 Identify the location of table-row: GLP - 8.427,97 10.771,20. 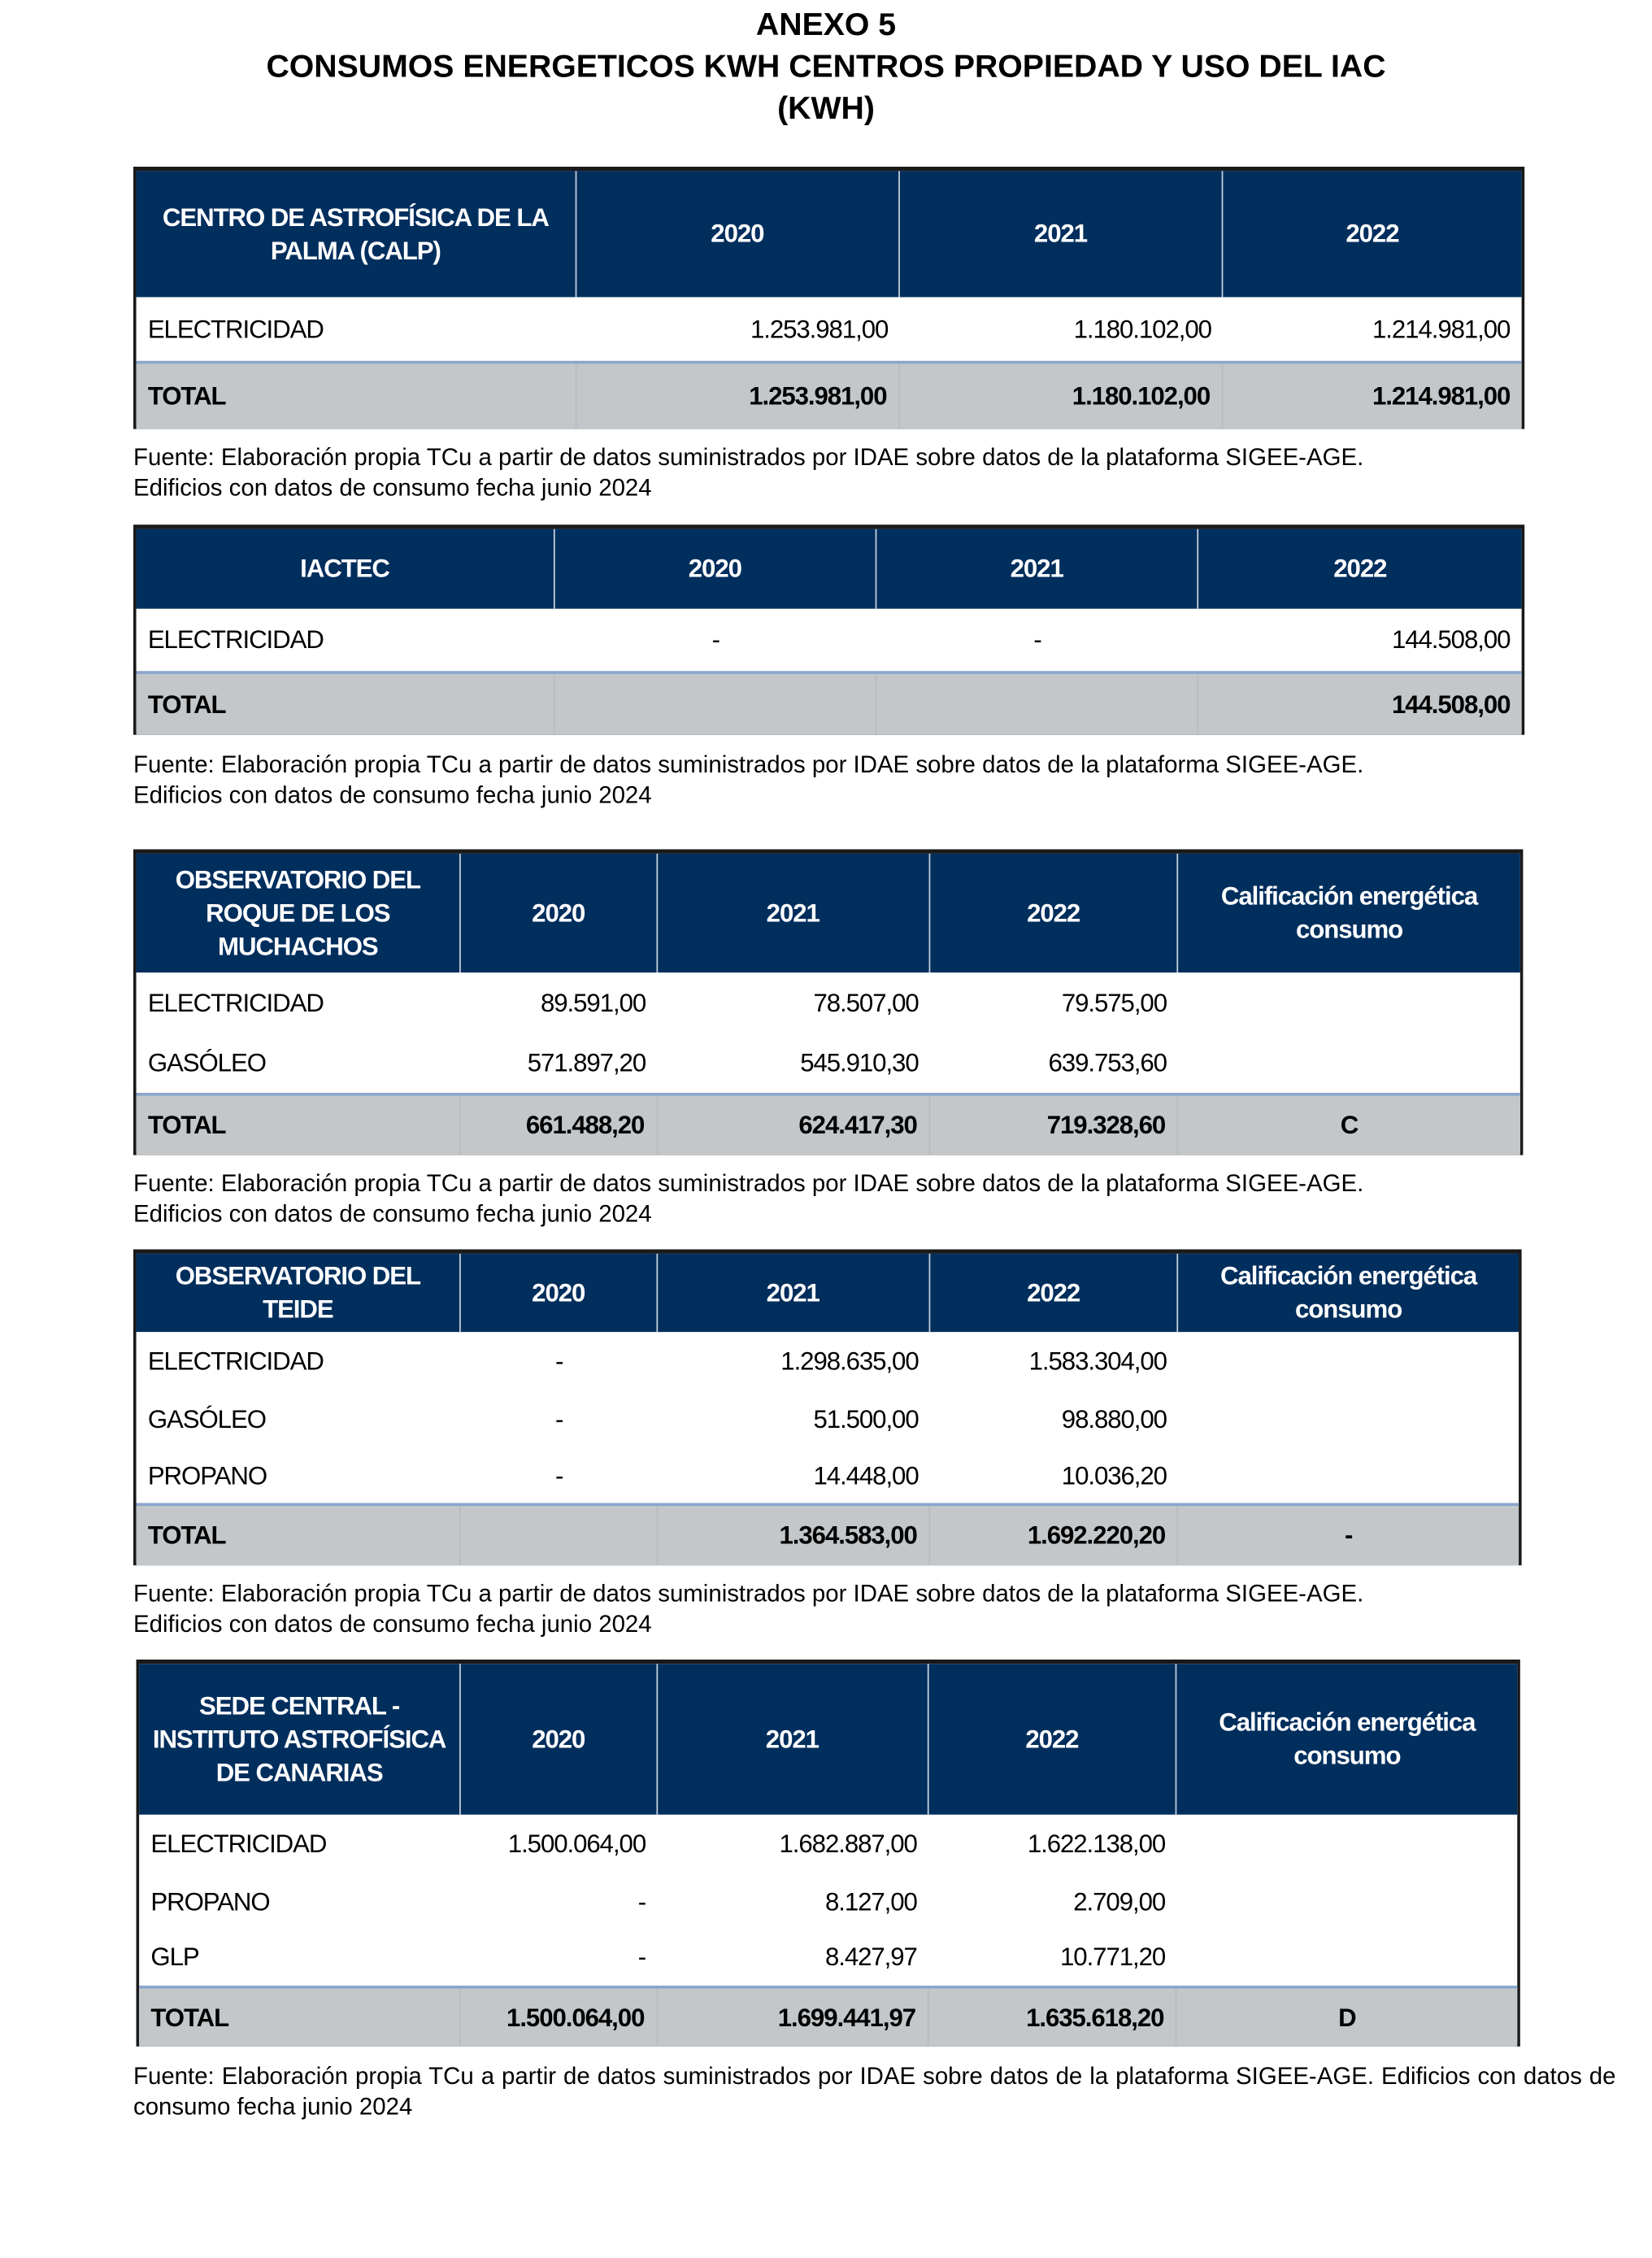
(828, 1958).